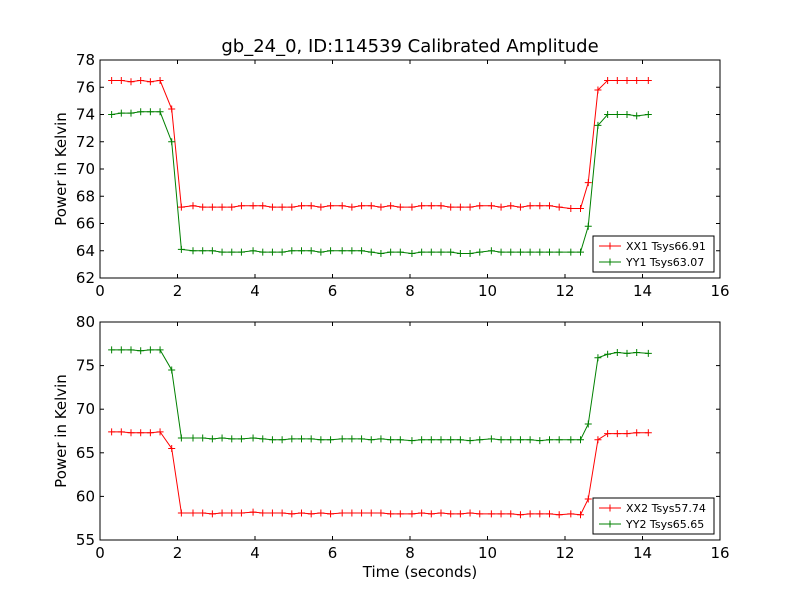  What do you see at coordinates (85, 322) in the screenshot?
I see `y-tick-label: 80` at bounding box center [85, 322].